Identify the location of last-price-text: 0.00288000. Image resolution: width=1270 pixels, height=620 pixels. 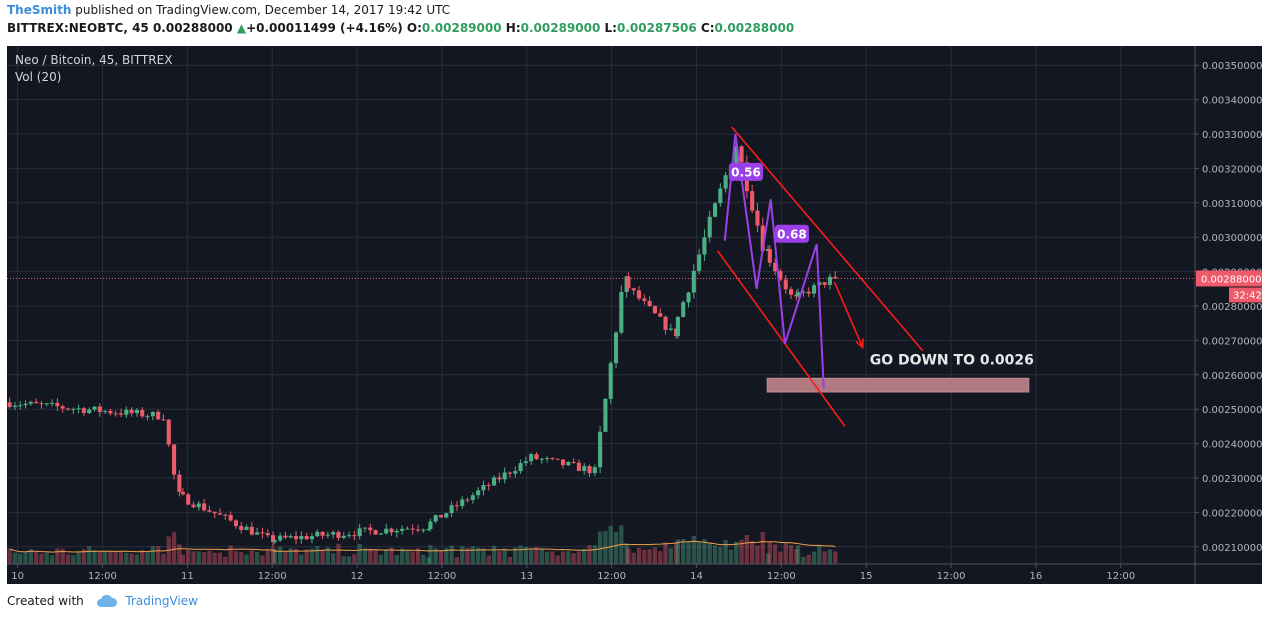
(1231, 279).